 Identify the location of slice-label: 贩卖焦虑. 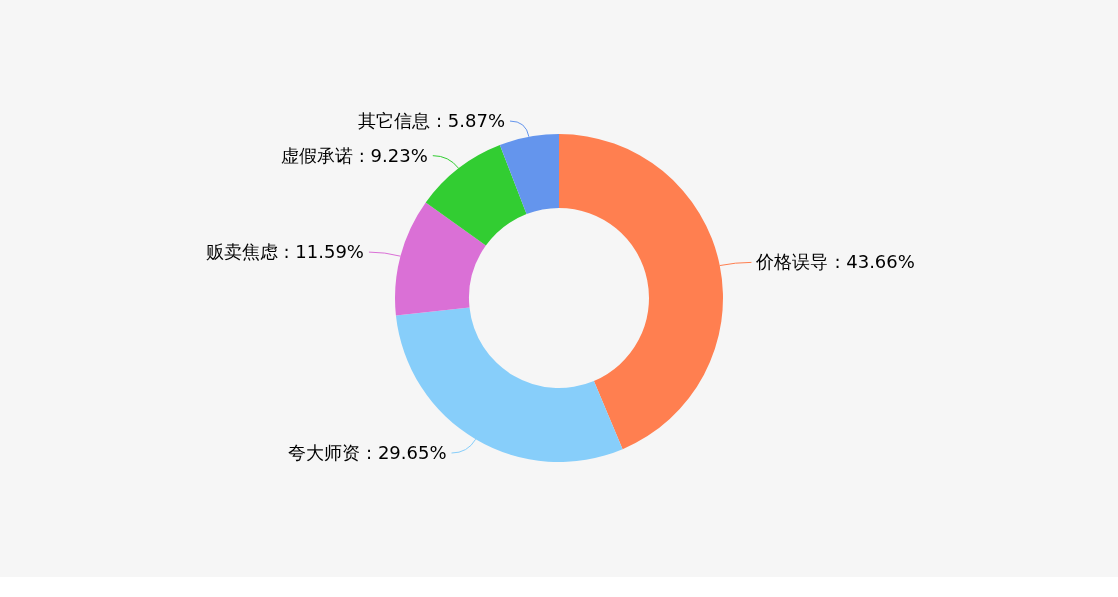
(241, 252).